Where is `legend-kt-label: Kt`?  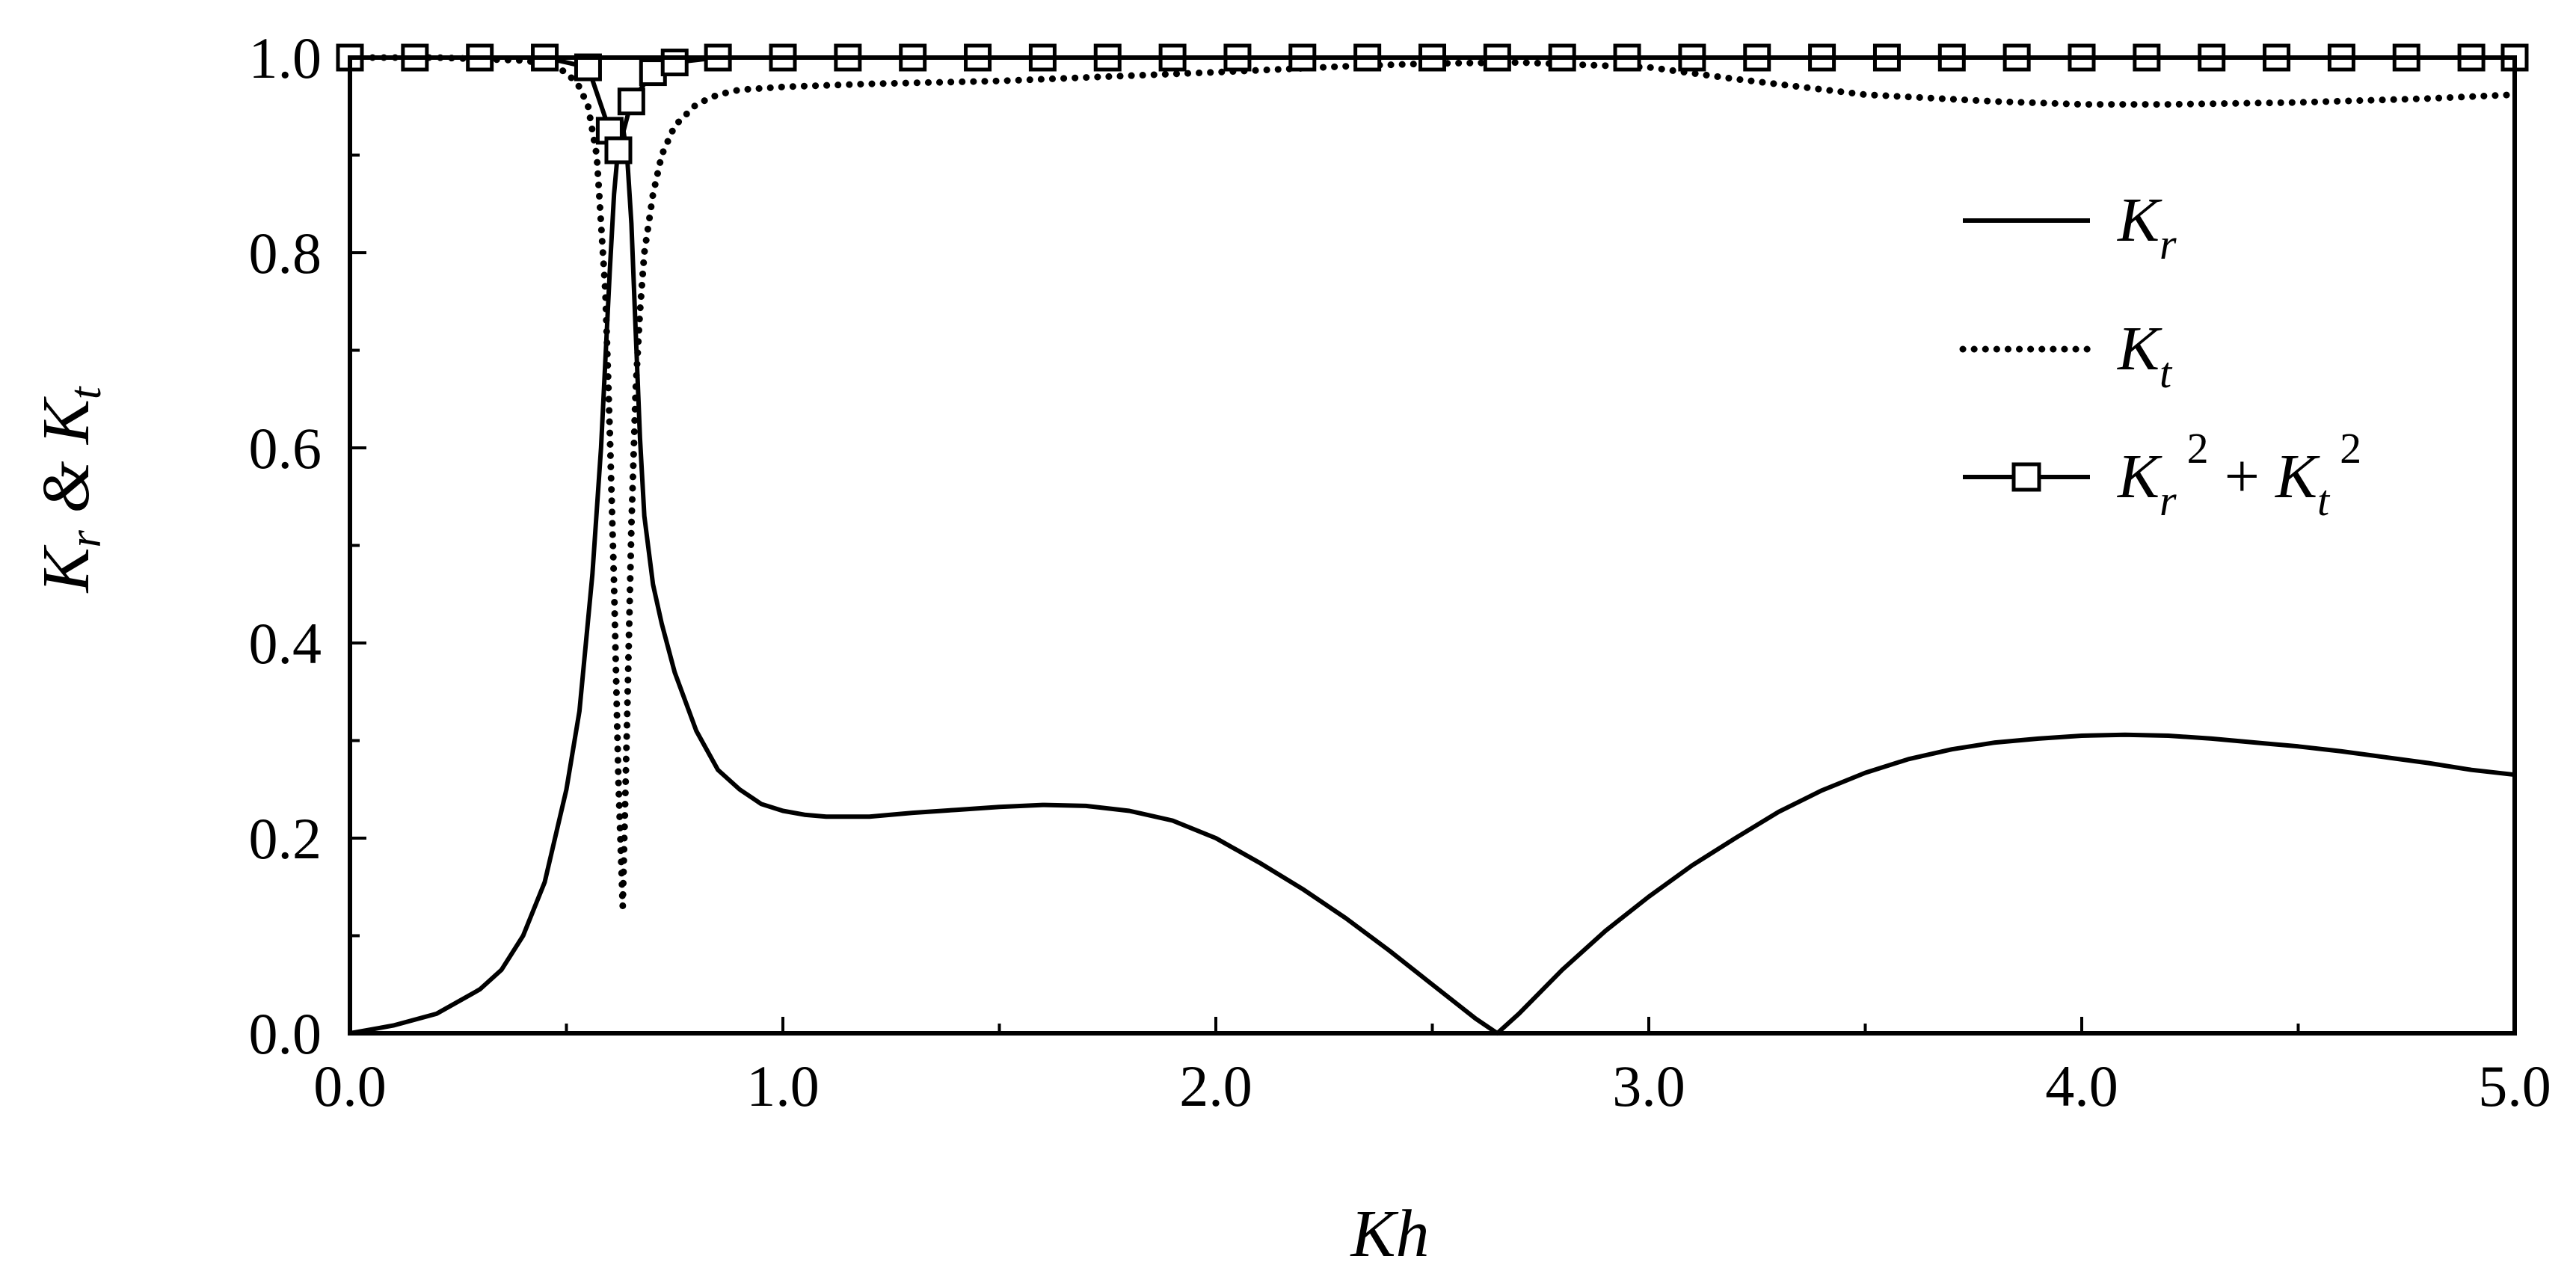
legend-kt-label: Kt is located at coordinates (2145, 355).